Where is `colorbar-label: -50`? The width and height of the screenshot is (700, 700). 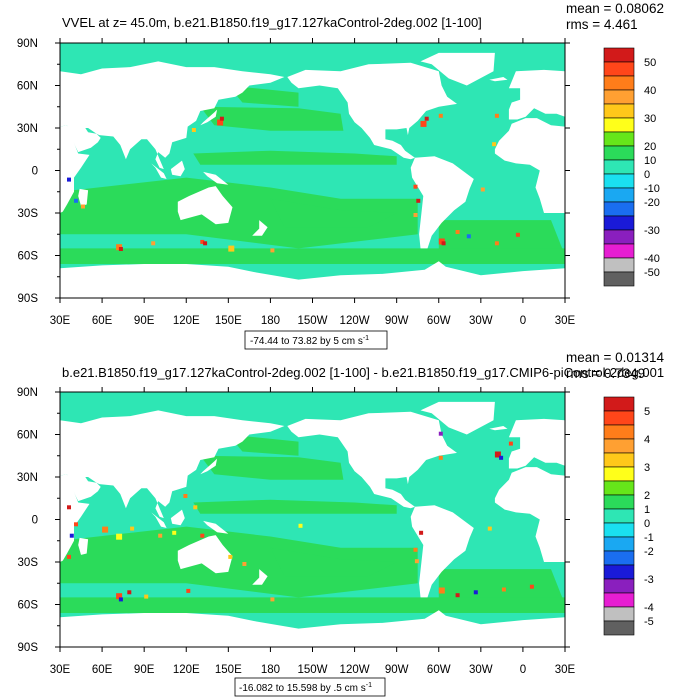 colorbar-label: -50 is located at coordinates (652, 273).